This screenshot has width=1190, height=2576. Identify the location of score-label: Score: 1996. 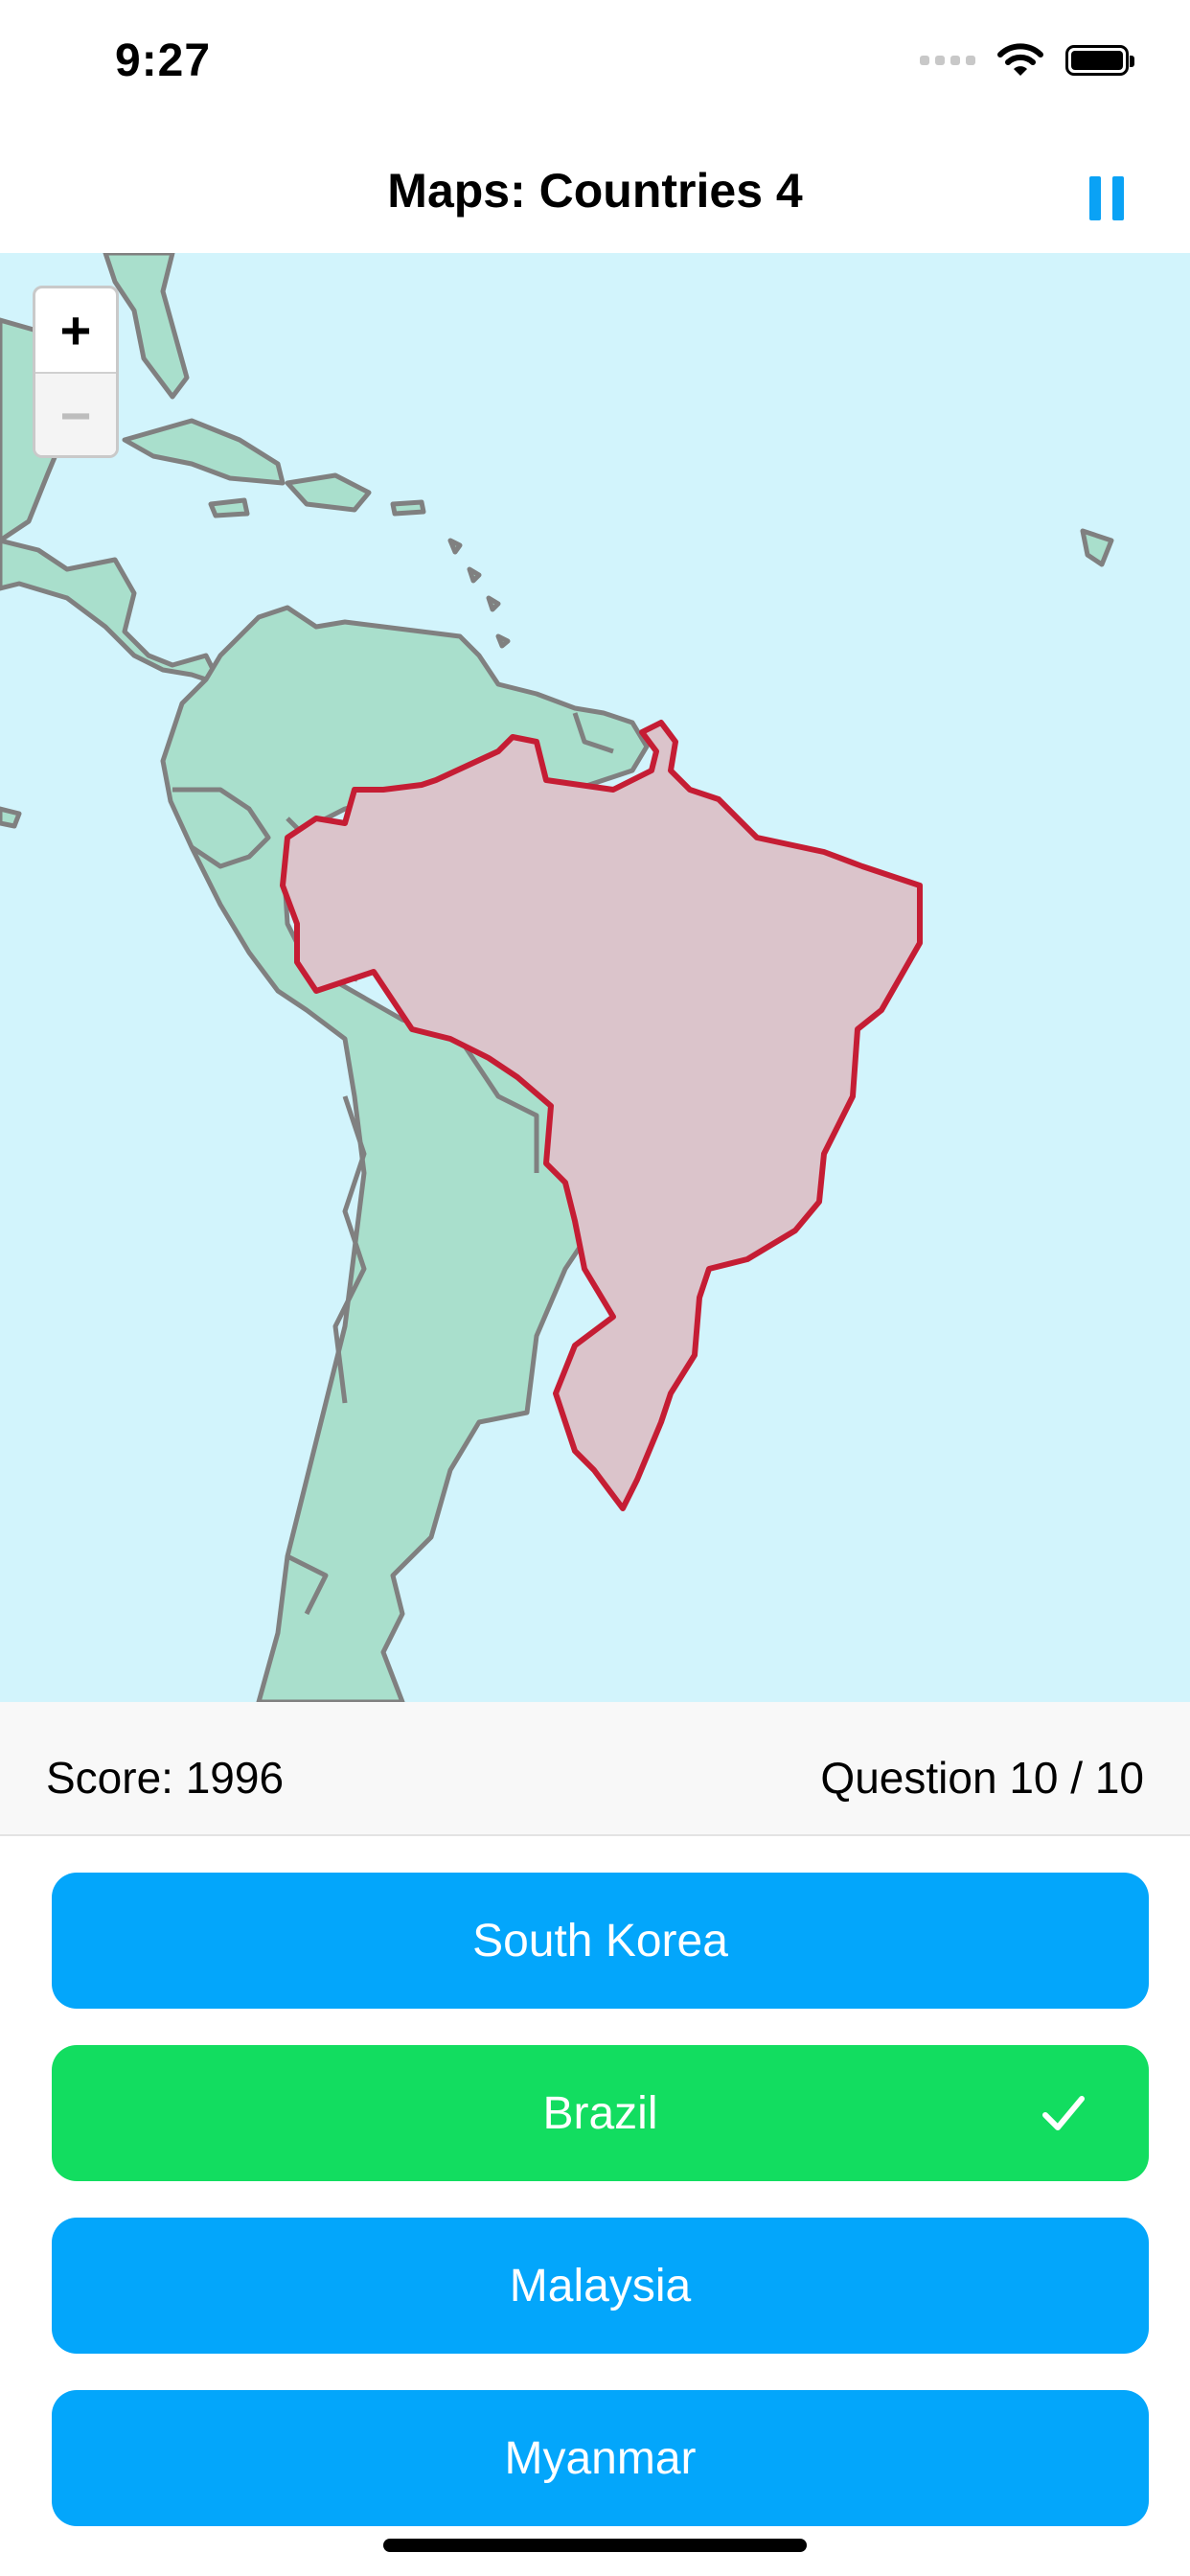
(166, 1778).